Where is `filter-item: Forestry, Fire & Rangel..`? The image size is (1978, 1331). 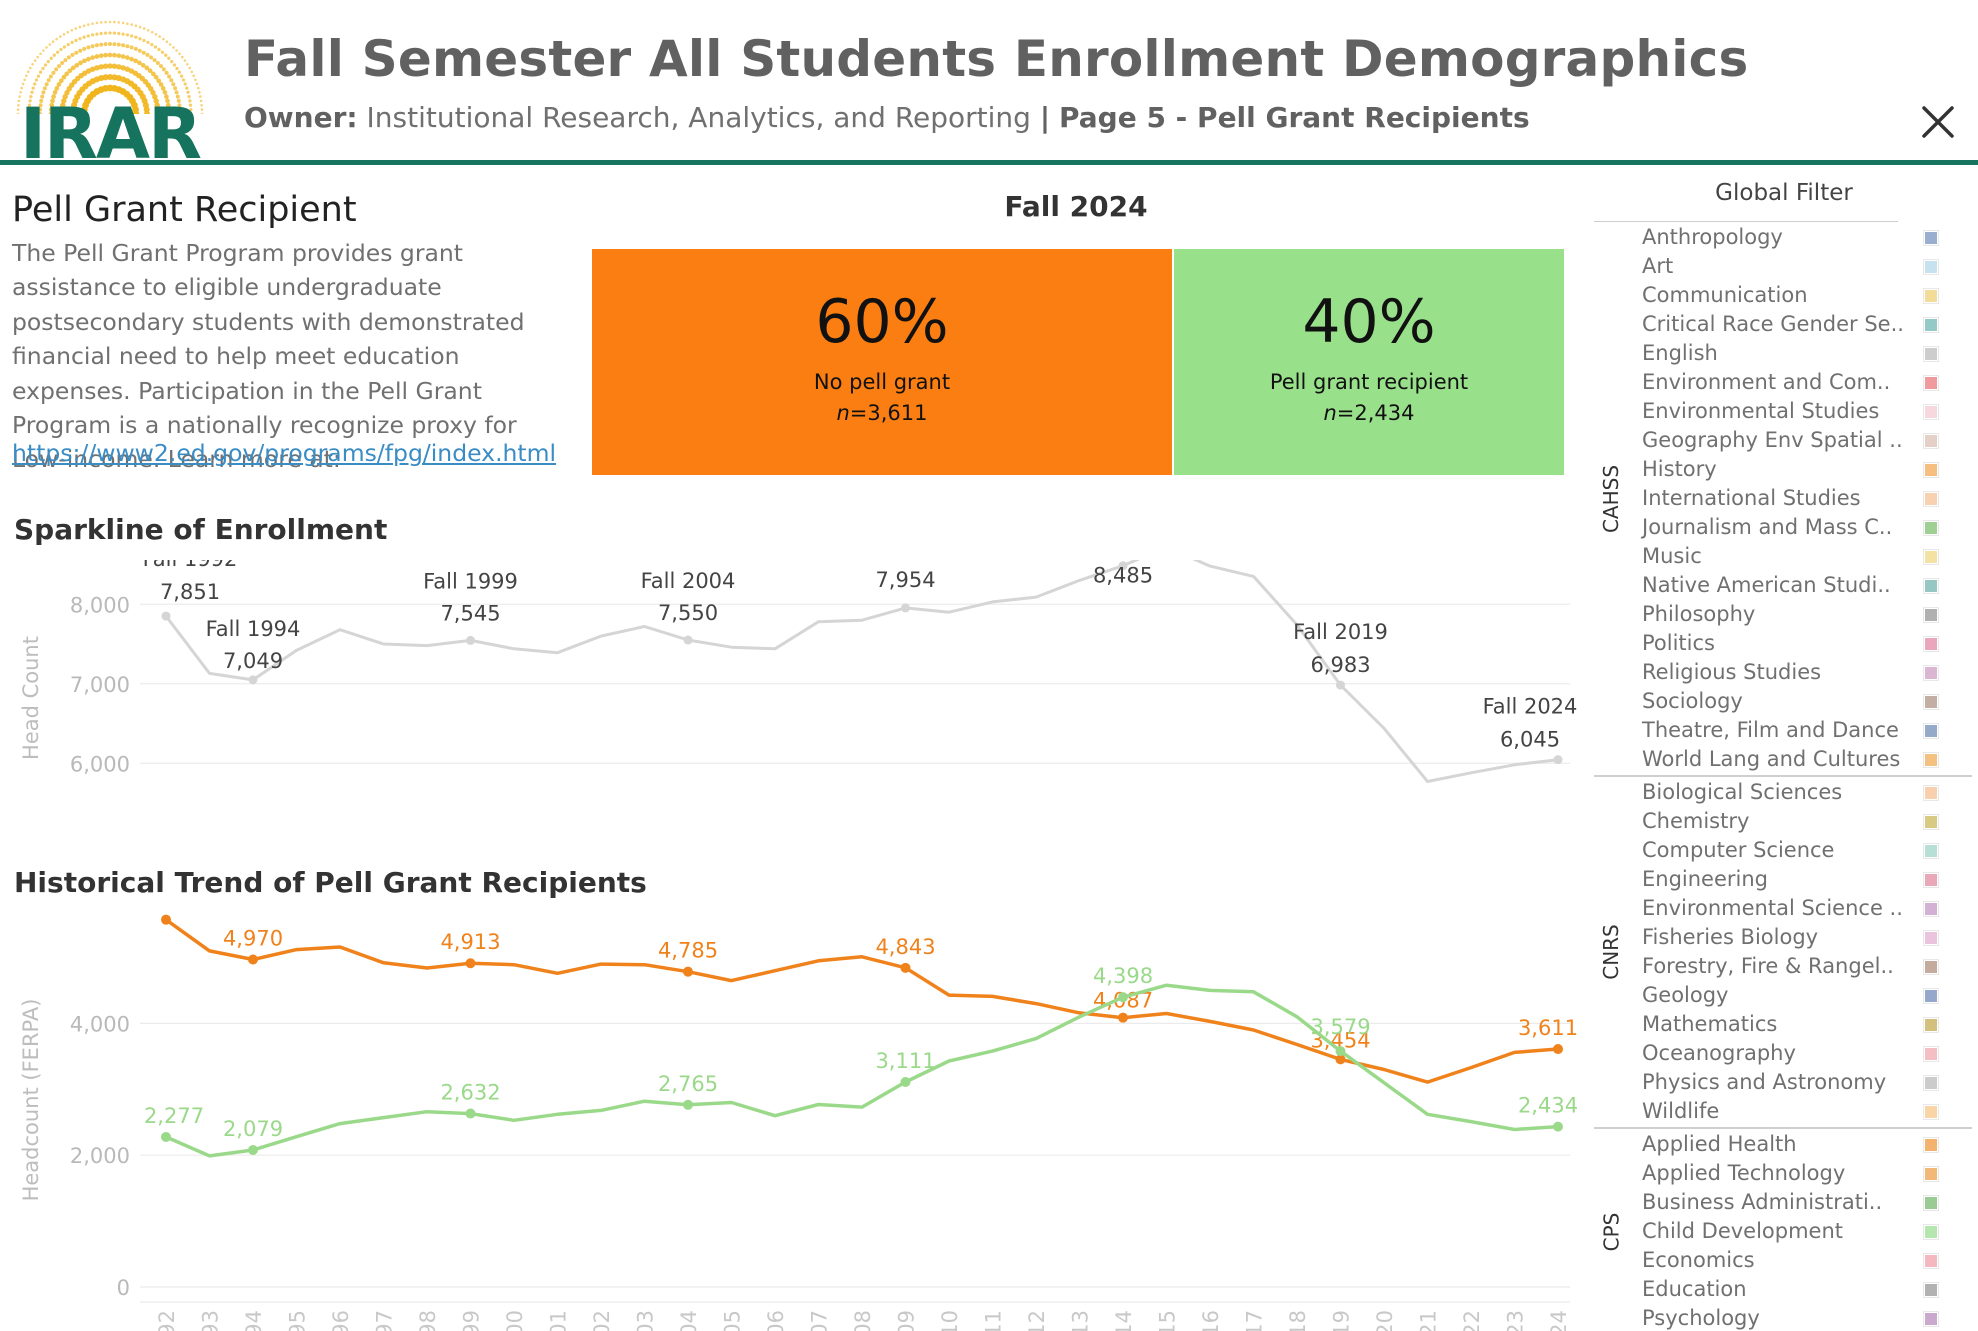
filter-item: Forestry, Fire & Rangel.. is located at coordinates (1797, 966).